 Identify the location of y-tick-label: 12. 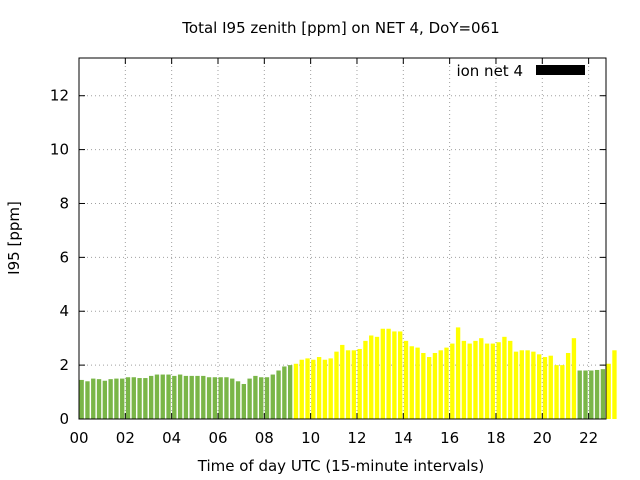
(59, 96).